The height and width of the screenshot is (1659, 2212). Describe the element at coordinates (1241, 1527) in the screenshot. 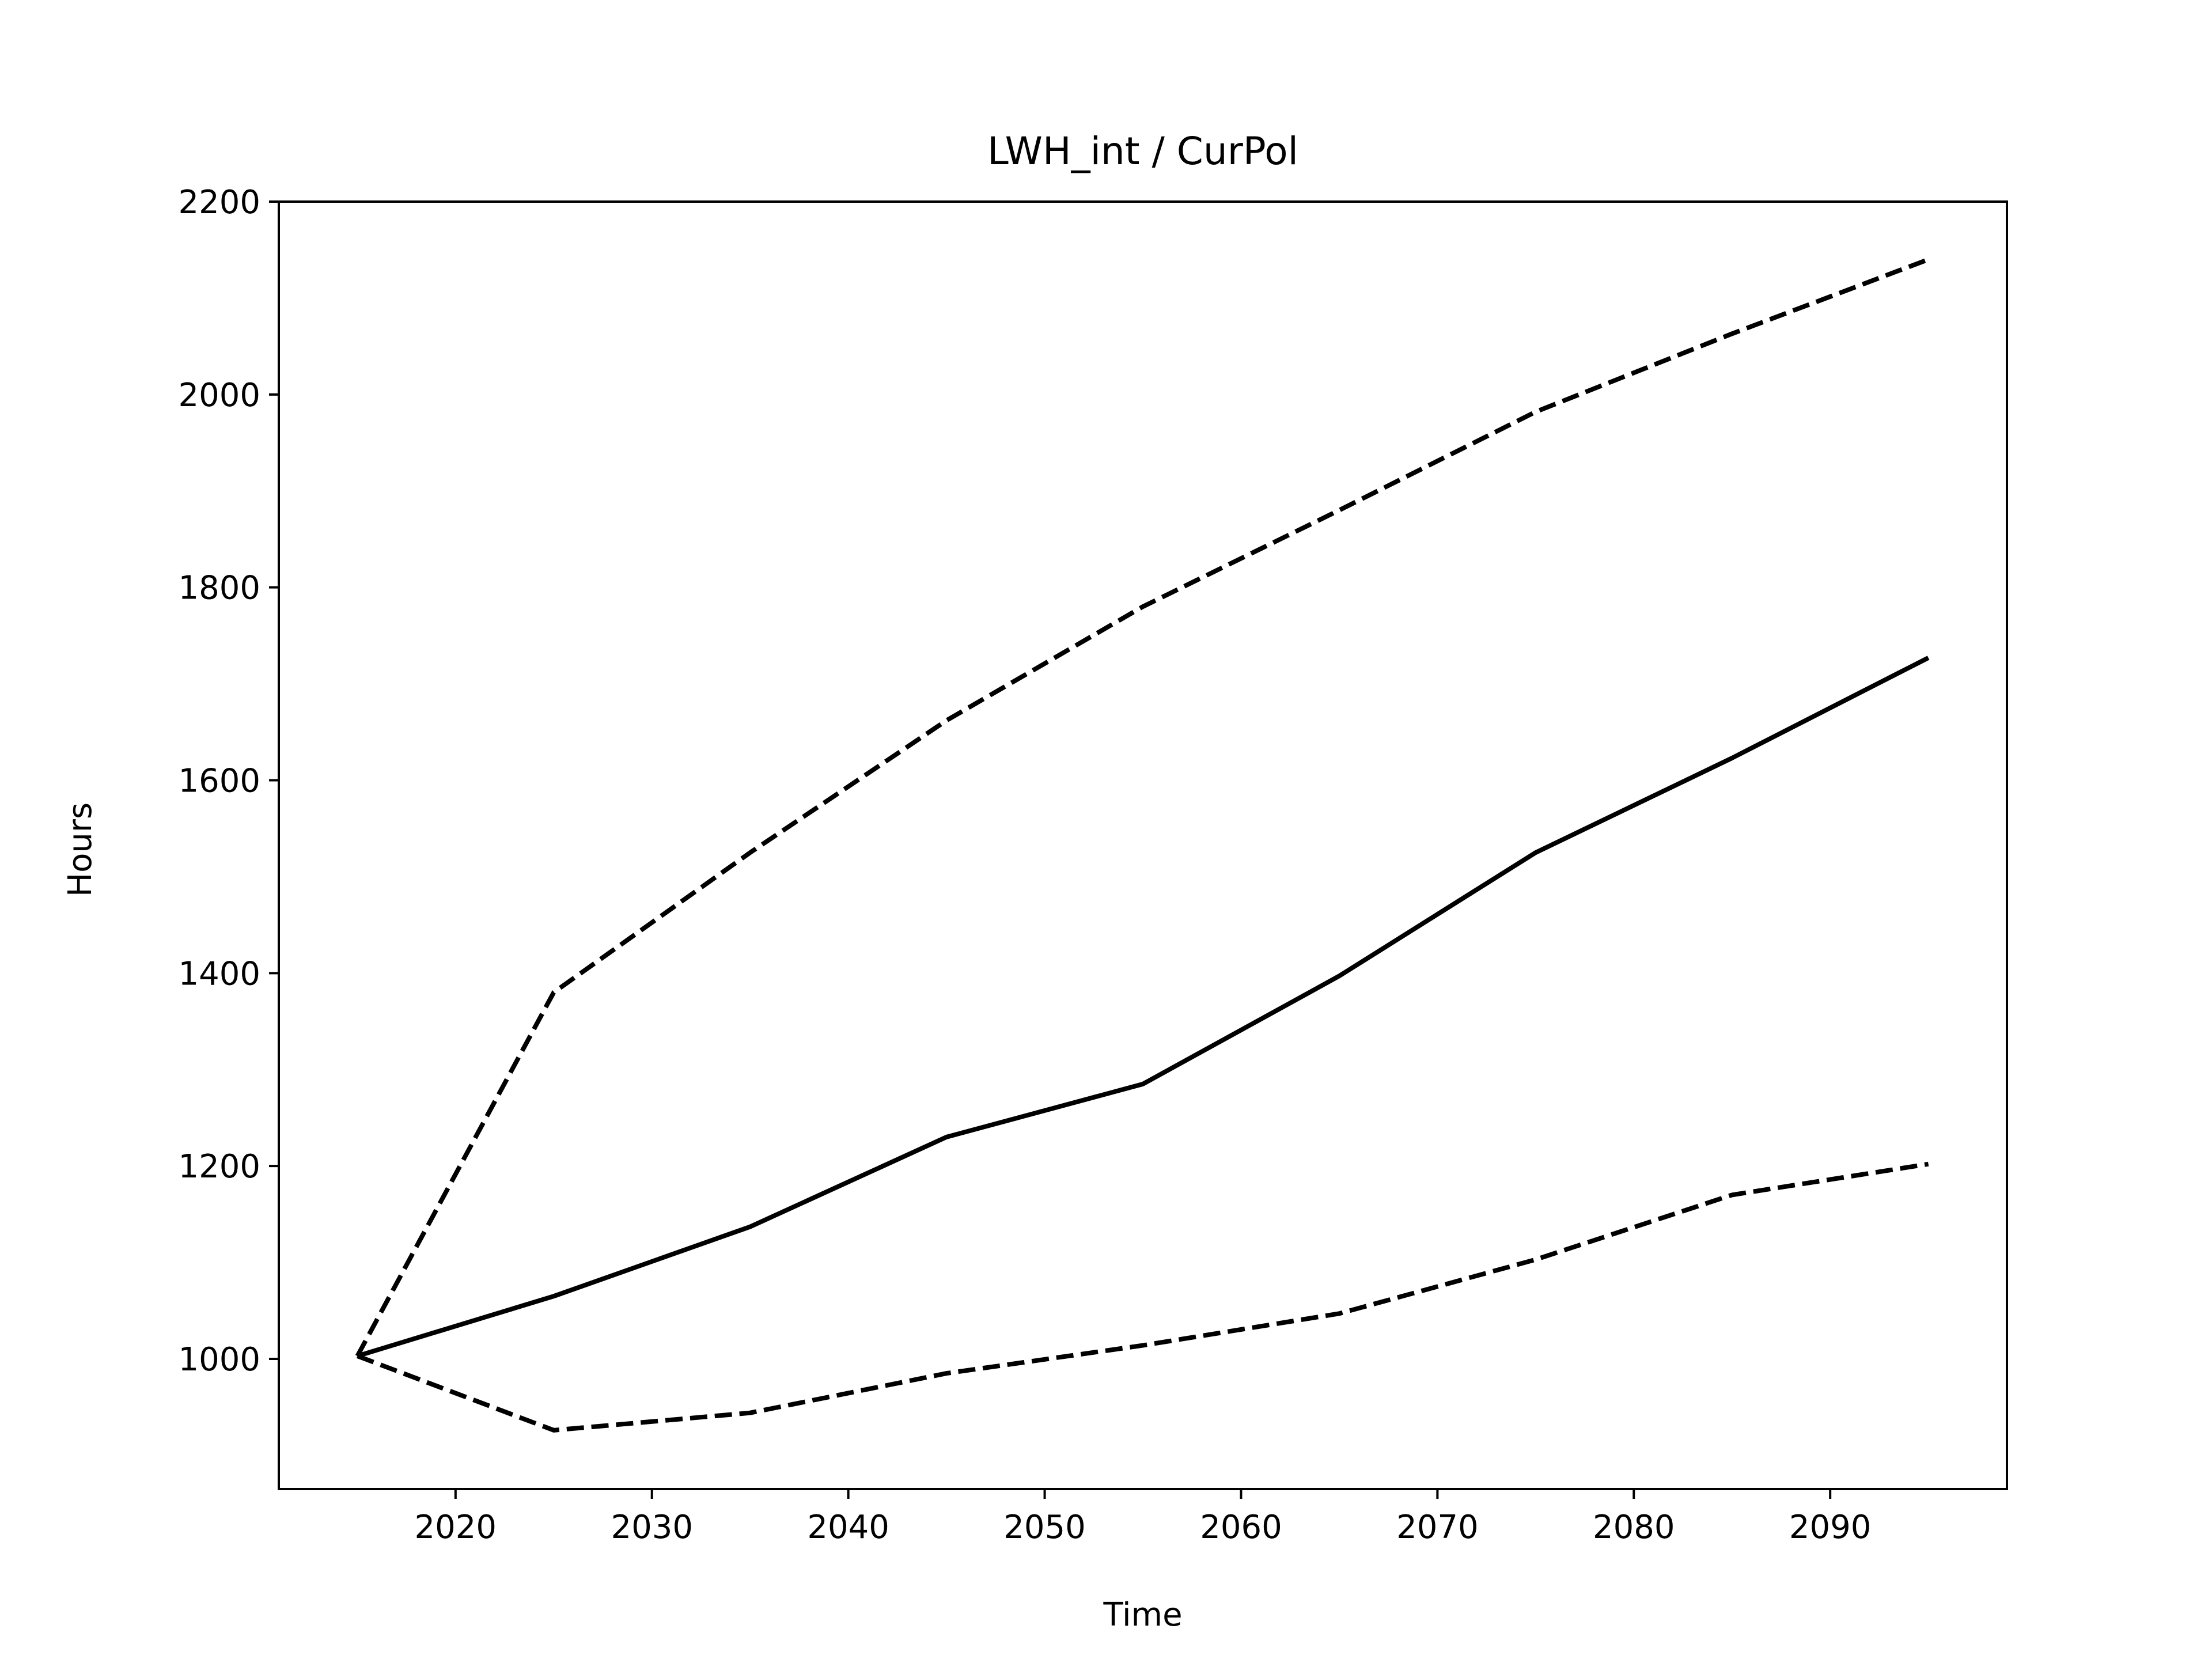

I see `x-tick-label: 2060` at that location.